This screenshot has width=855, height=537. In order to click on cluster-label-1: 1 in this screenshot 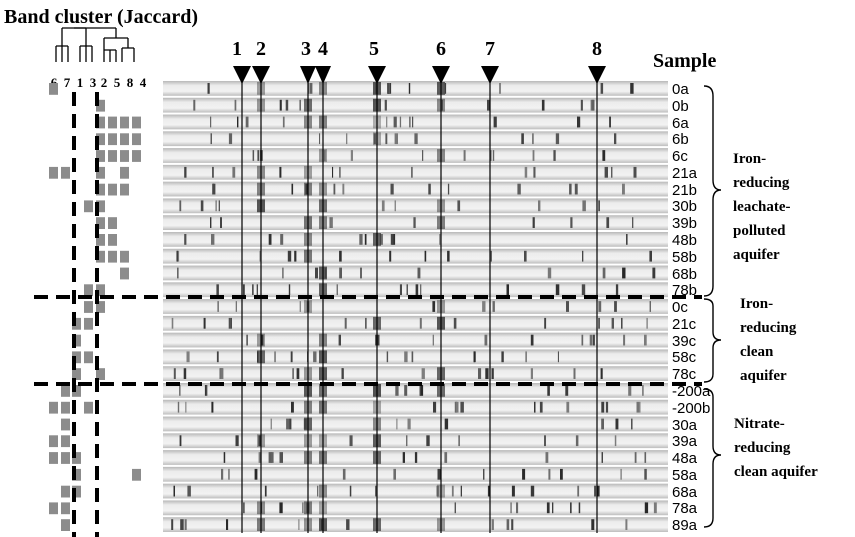, I will do `click(80, 82)`.